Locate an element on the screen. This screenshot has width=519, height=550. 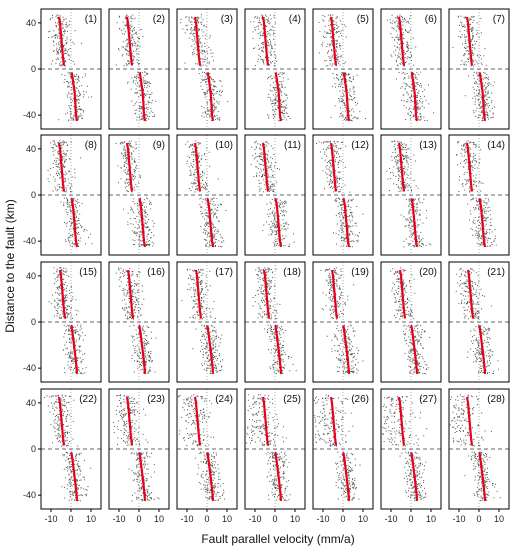
velocity-profile-north is located at coordinates (469, 41).